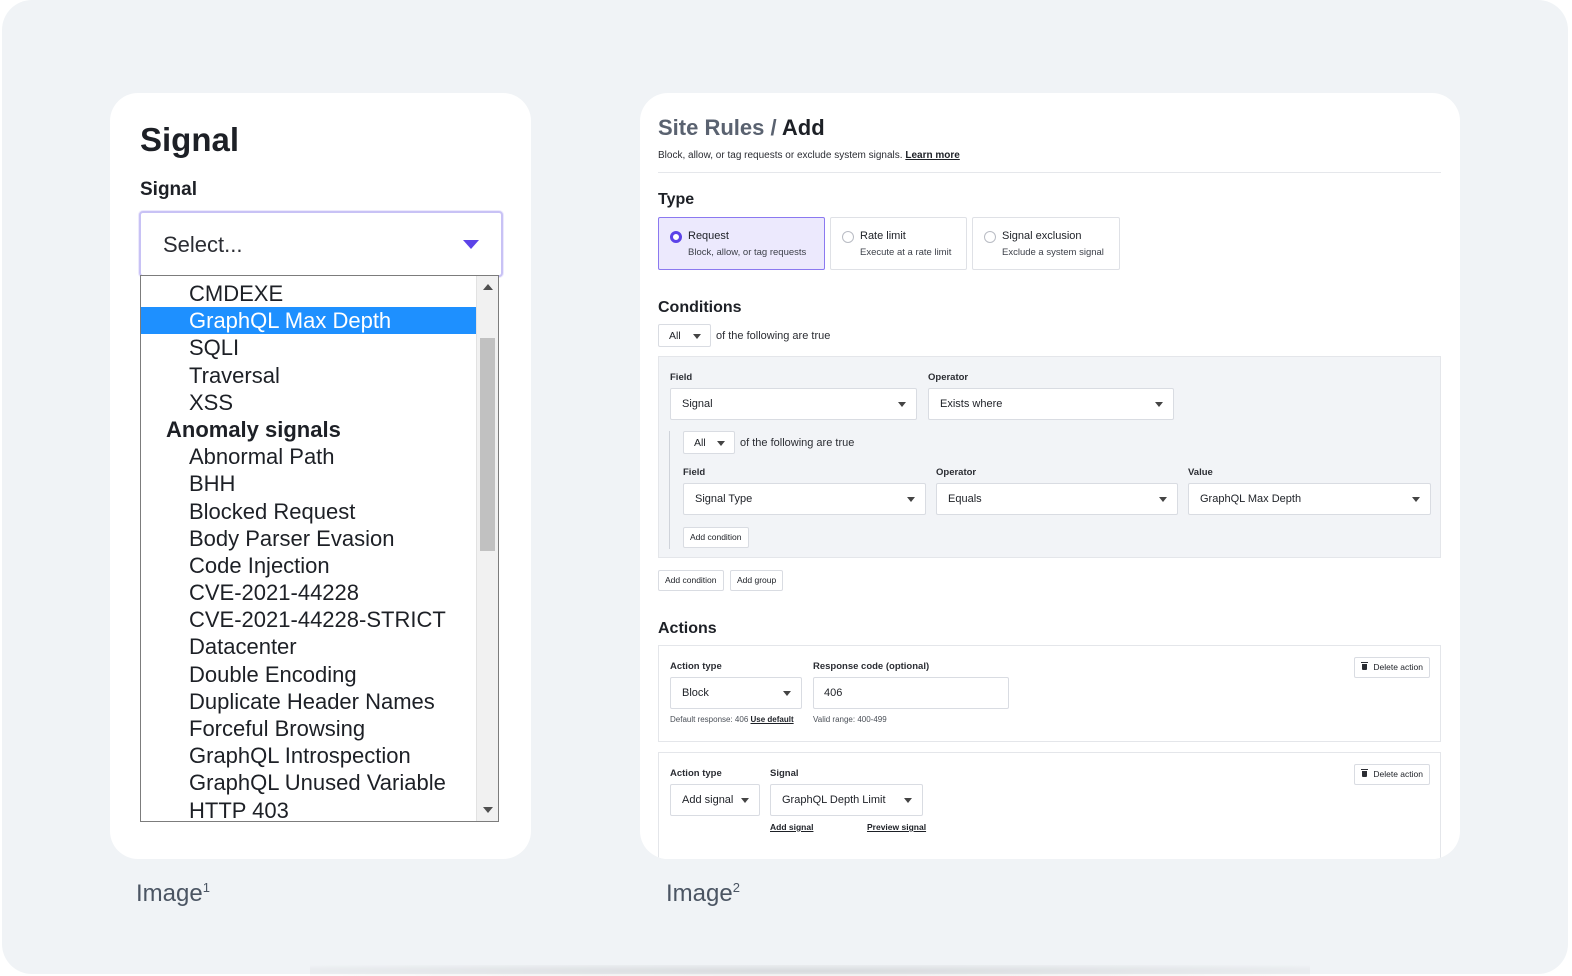 This screenshot has height=976, width=1572. Describe the element at coordinates (691, 580) in the screenshot. I see `add-condition-button: Add condition` at that location.